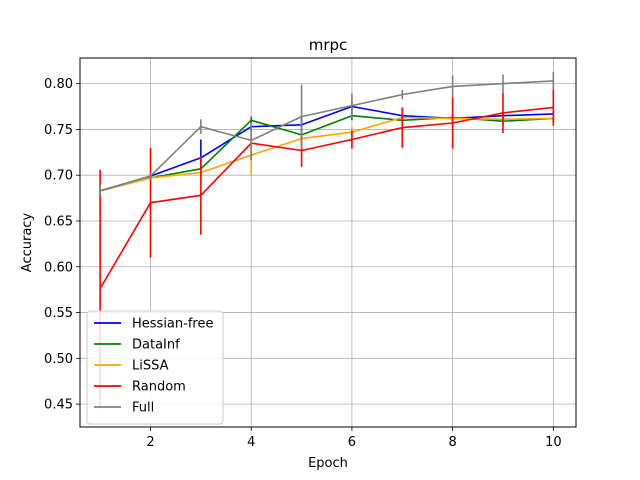 The height and width of the screenshot is (480, 640). Describe the element at coordinates (58, 130) in the screenshot. I see `y-tick-label: 0.75` at that location.